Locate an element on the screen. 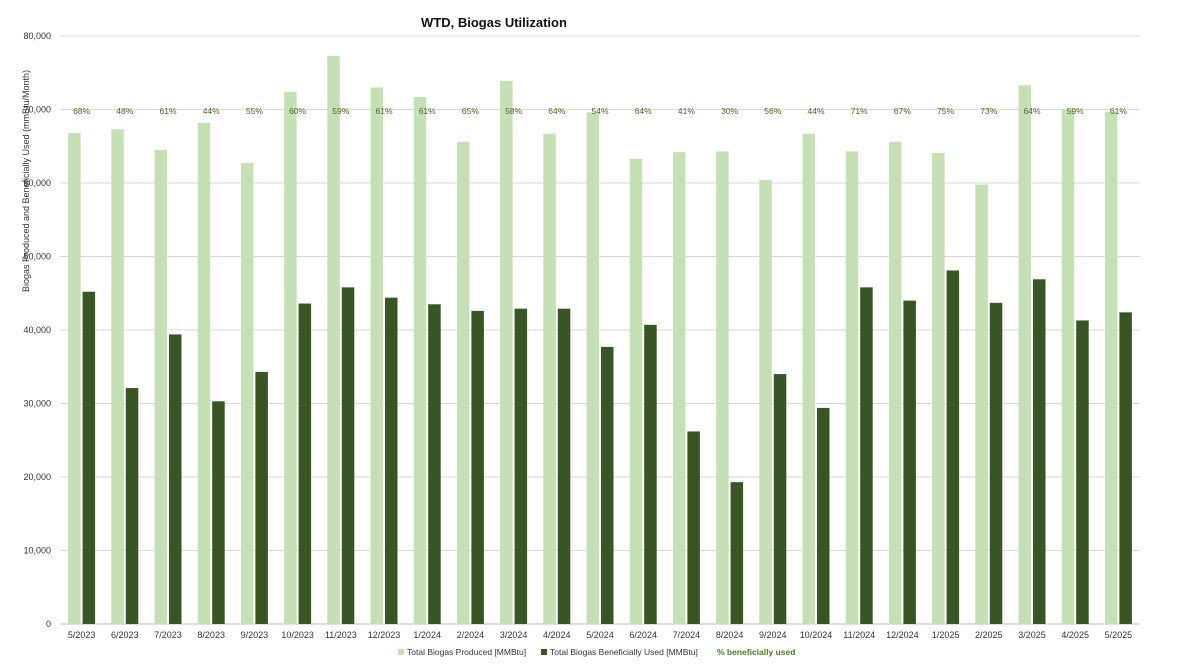 This screenshot has width=1180, height=669. x-tick-label: 10/2024 is located at coordinates (816, 635).